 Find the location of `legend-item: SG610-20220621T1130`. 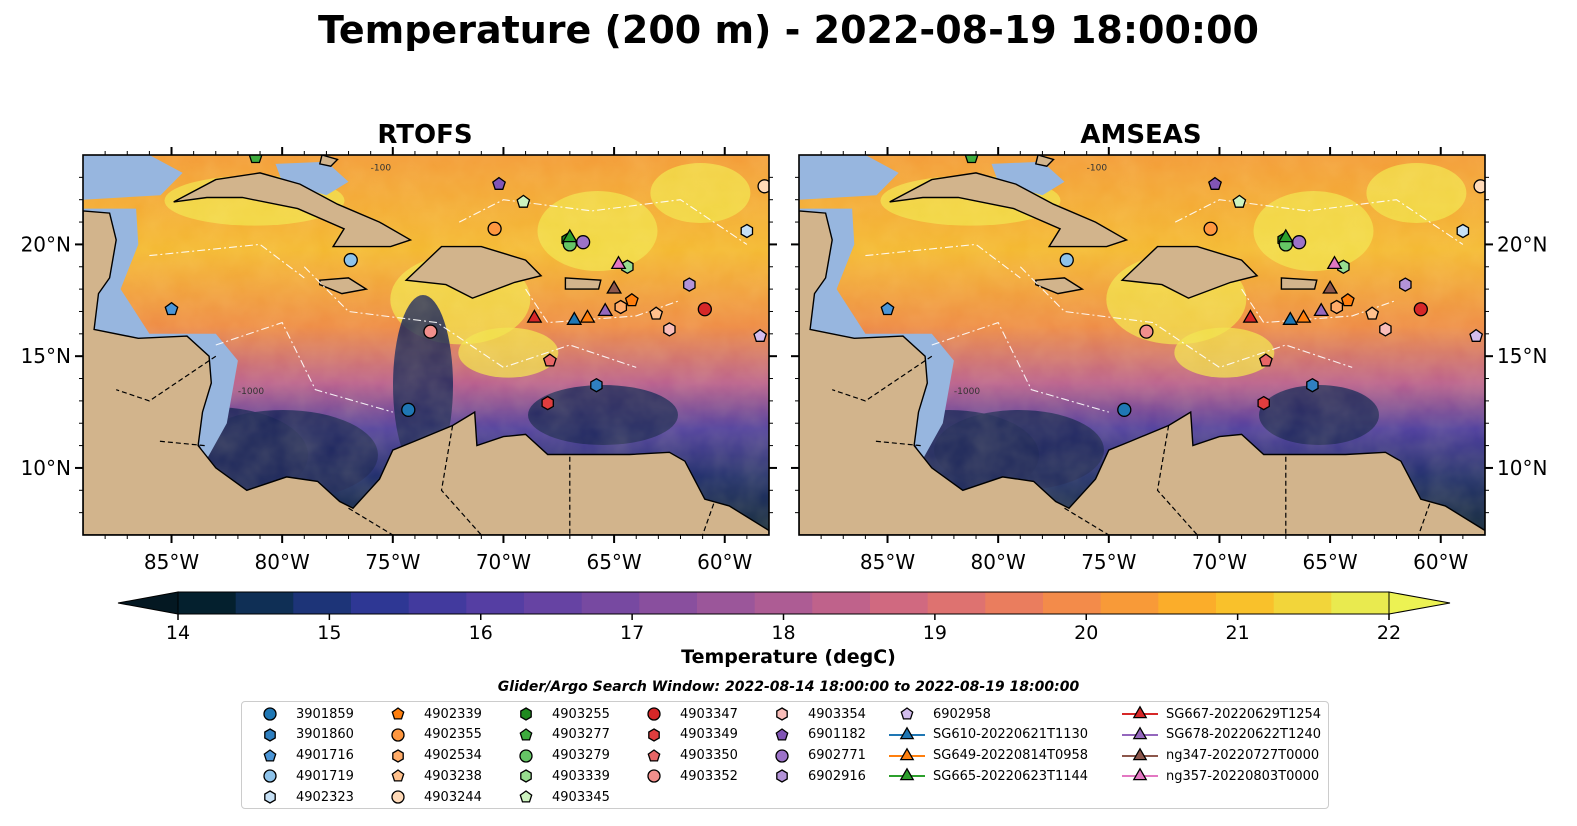

legend-item: SG610-20220621T1130 is located at coordinates (986, 735).